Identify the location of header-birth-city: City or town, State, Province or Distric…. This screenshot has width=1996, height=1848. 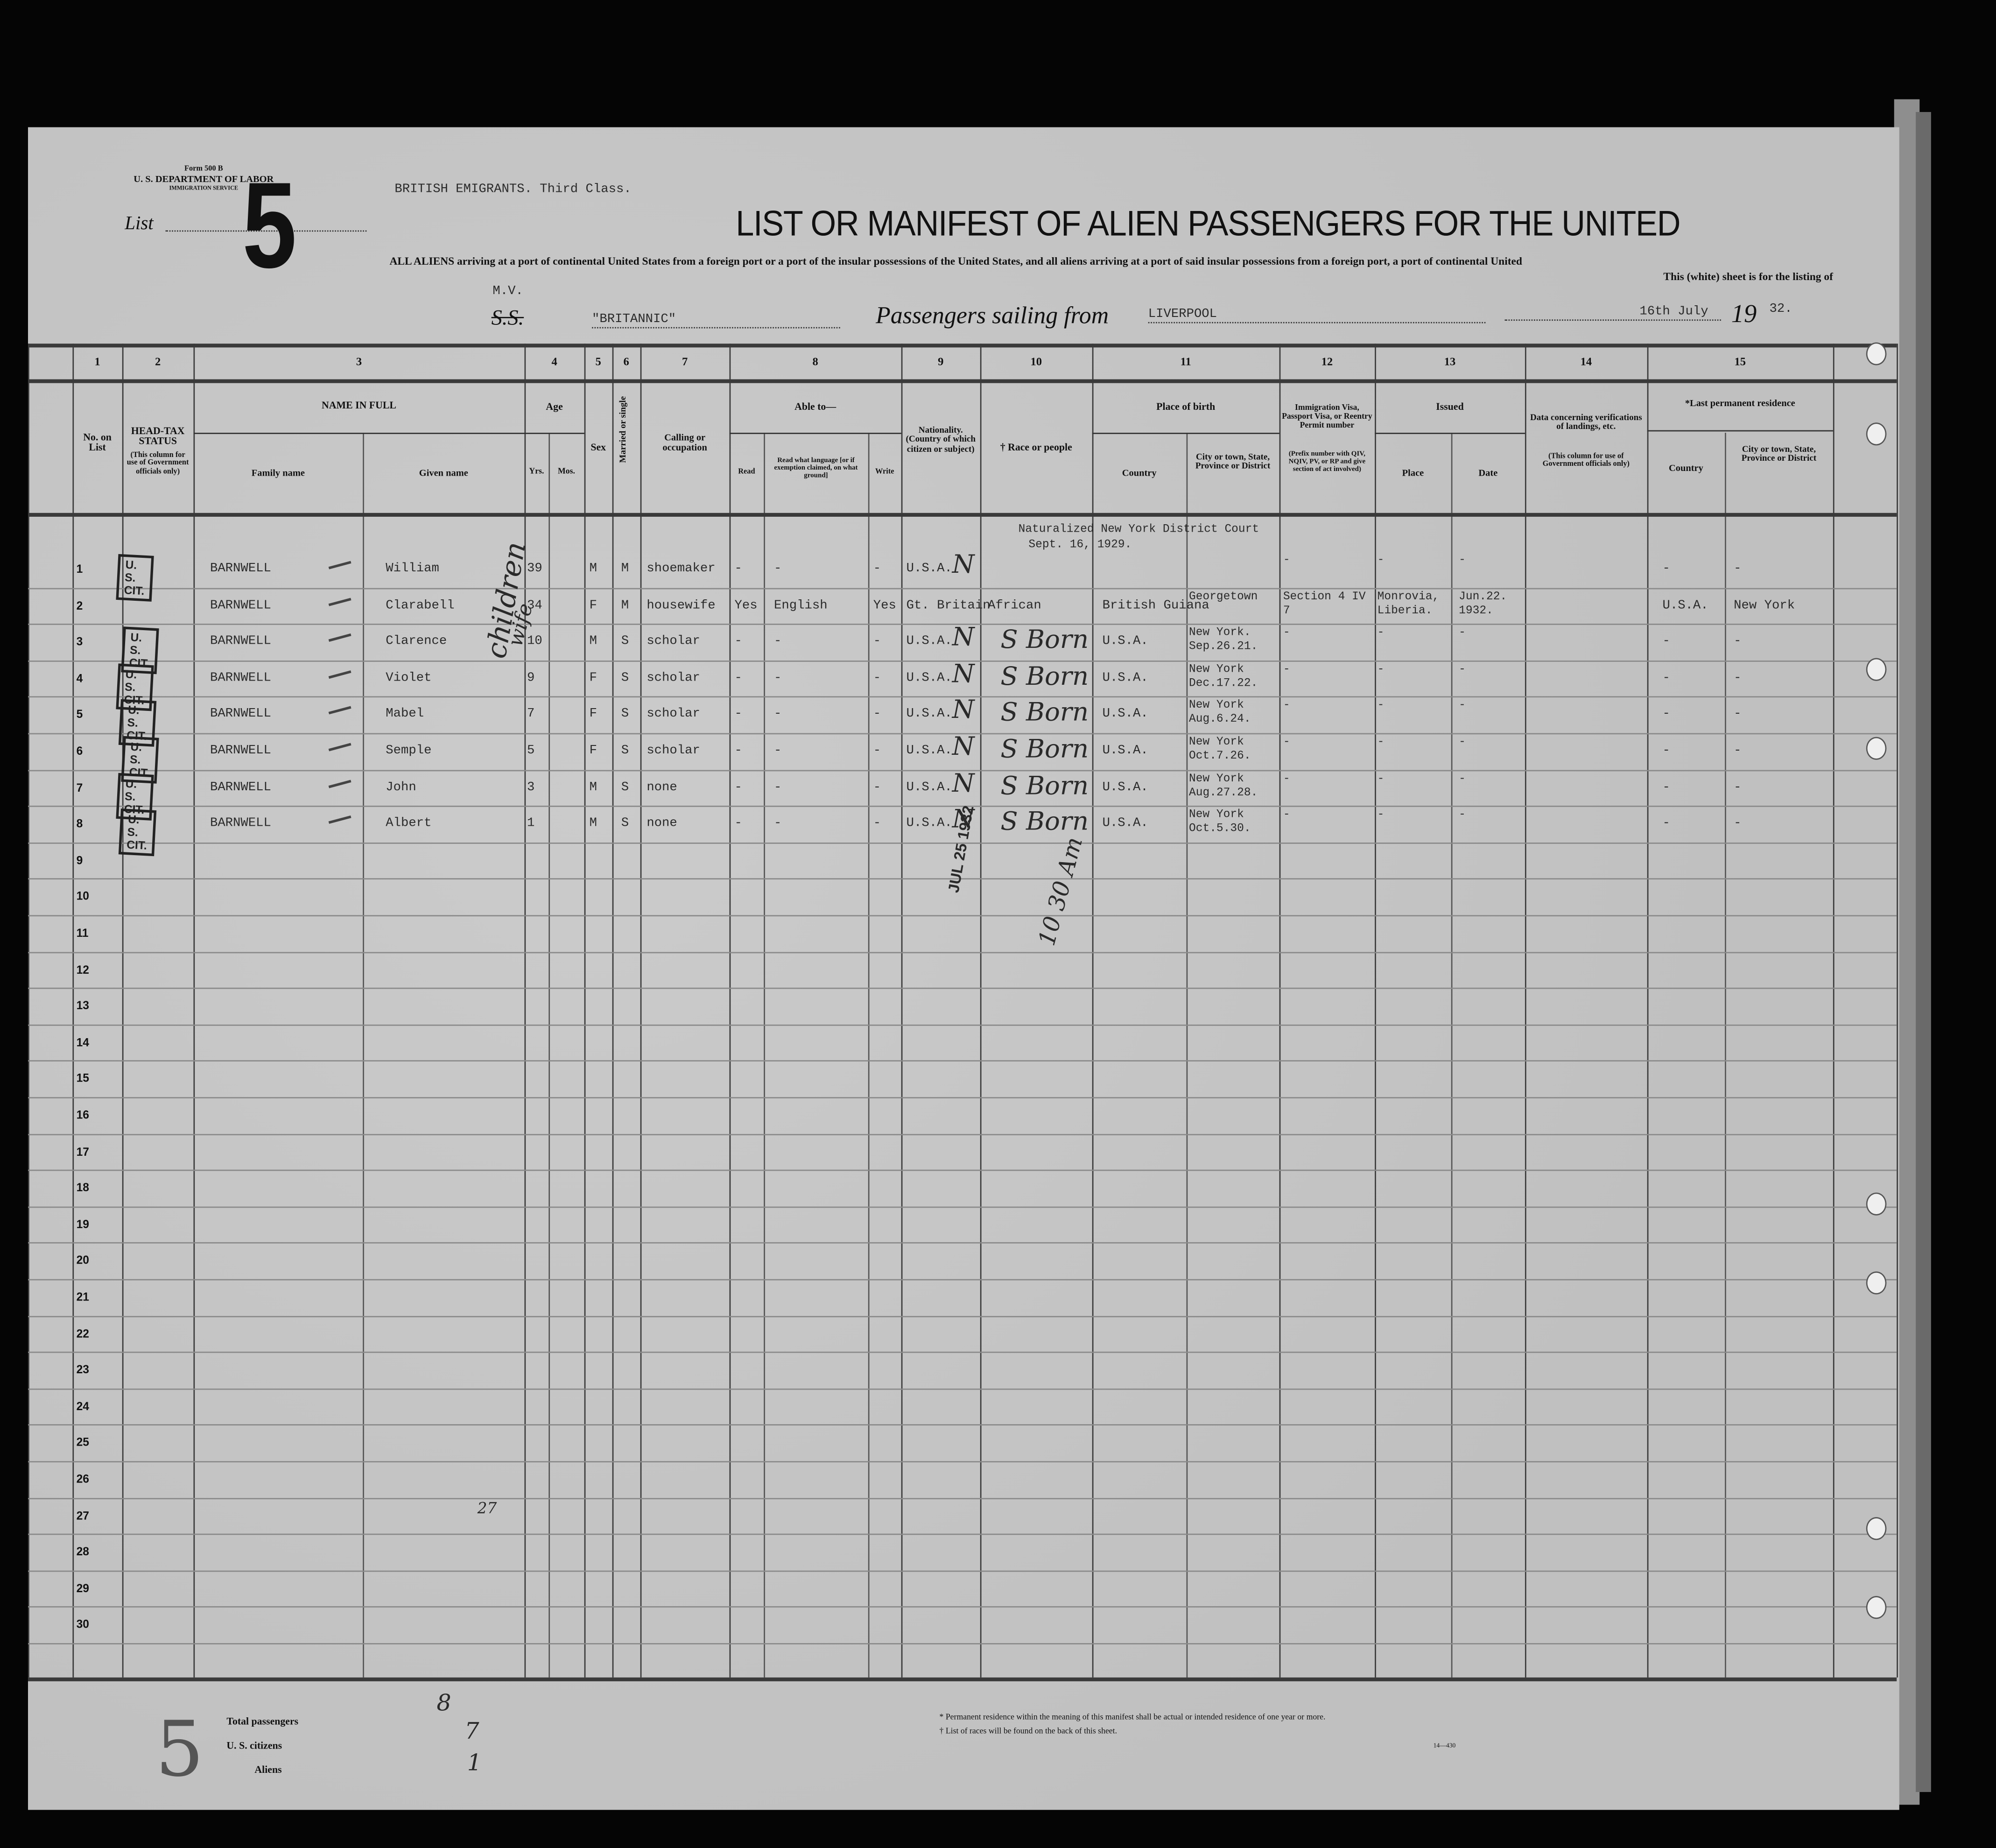
(1233, 461).